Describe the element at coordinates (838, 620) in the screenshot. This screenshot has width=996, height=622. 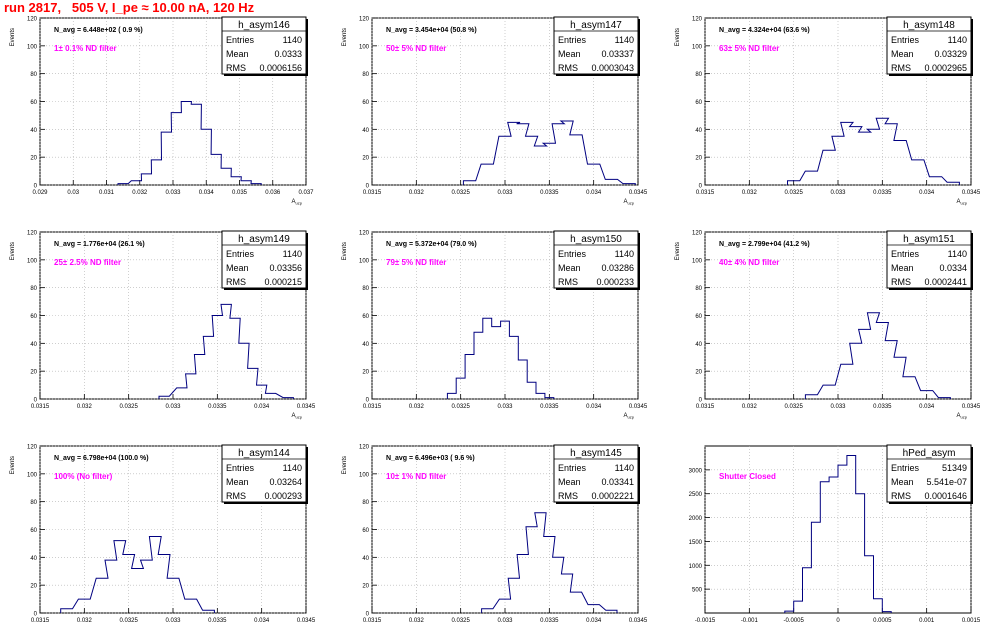
I see `x-tick-label: 0` at that location.